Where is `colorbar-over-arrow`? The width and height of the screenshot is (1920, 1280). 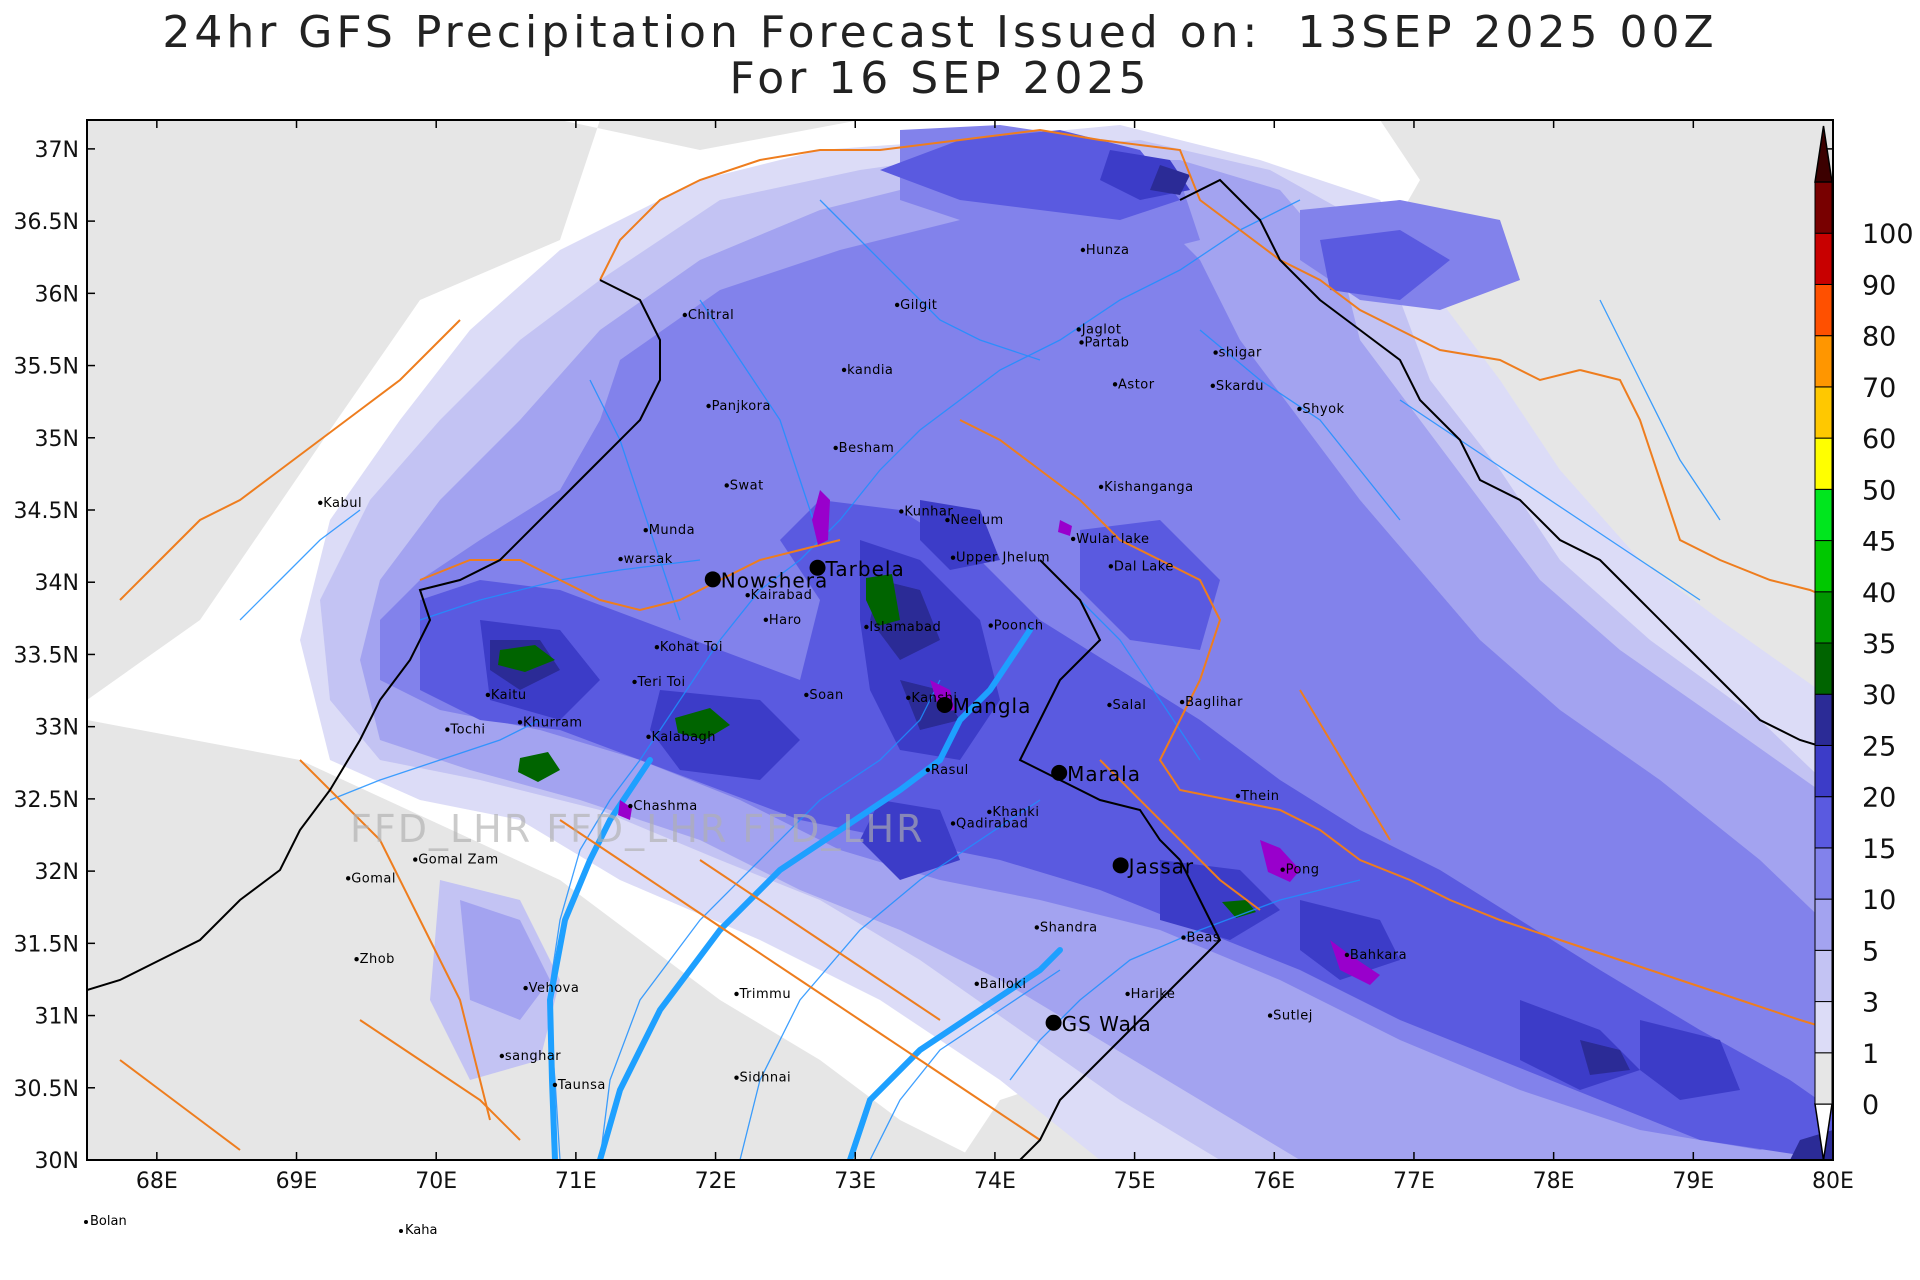 colorbar-over-arrow is located at coordinates (1823, 154).